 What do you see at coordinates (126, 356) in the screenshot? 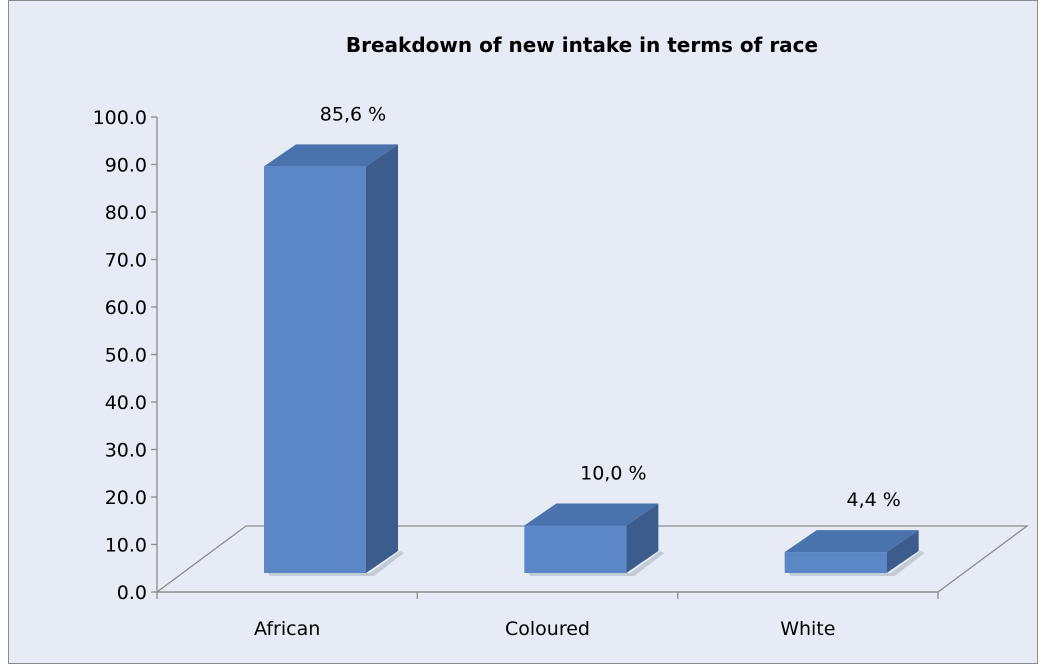
I see `y-tick-label: 50.0` at bounding box center [126, 356].